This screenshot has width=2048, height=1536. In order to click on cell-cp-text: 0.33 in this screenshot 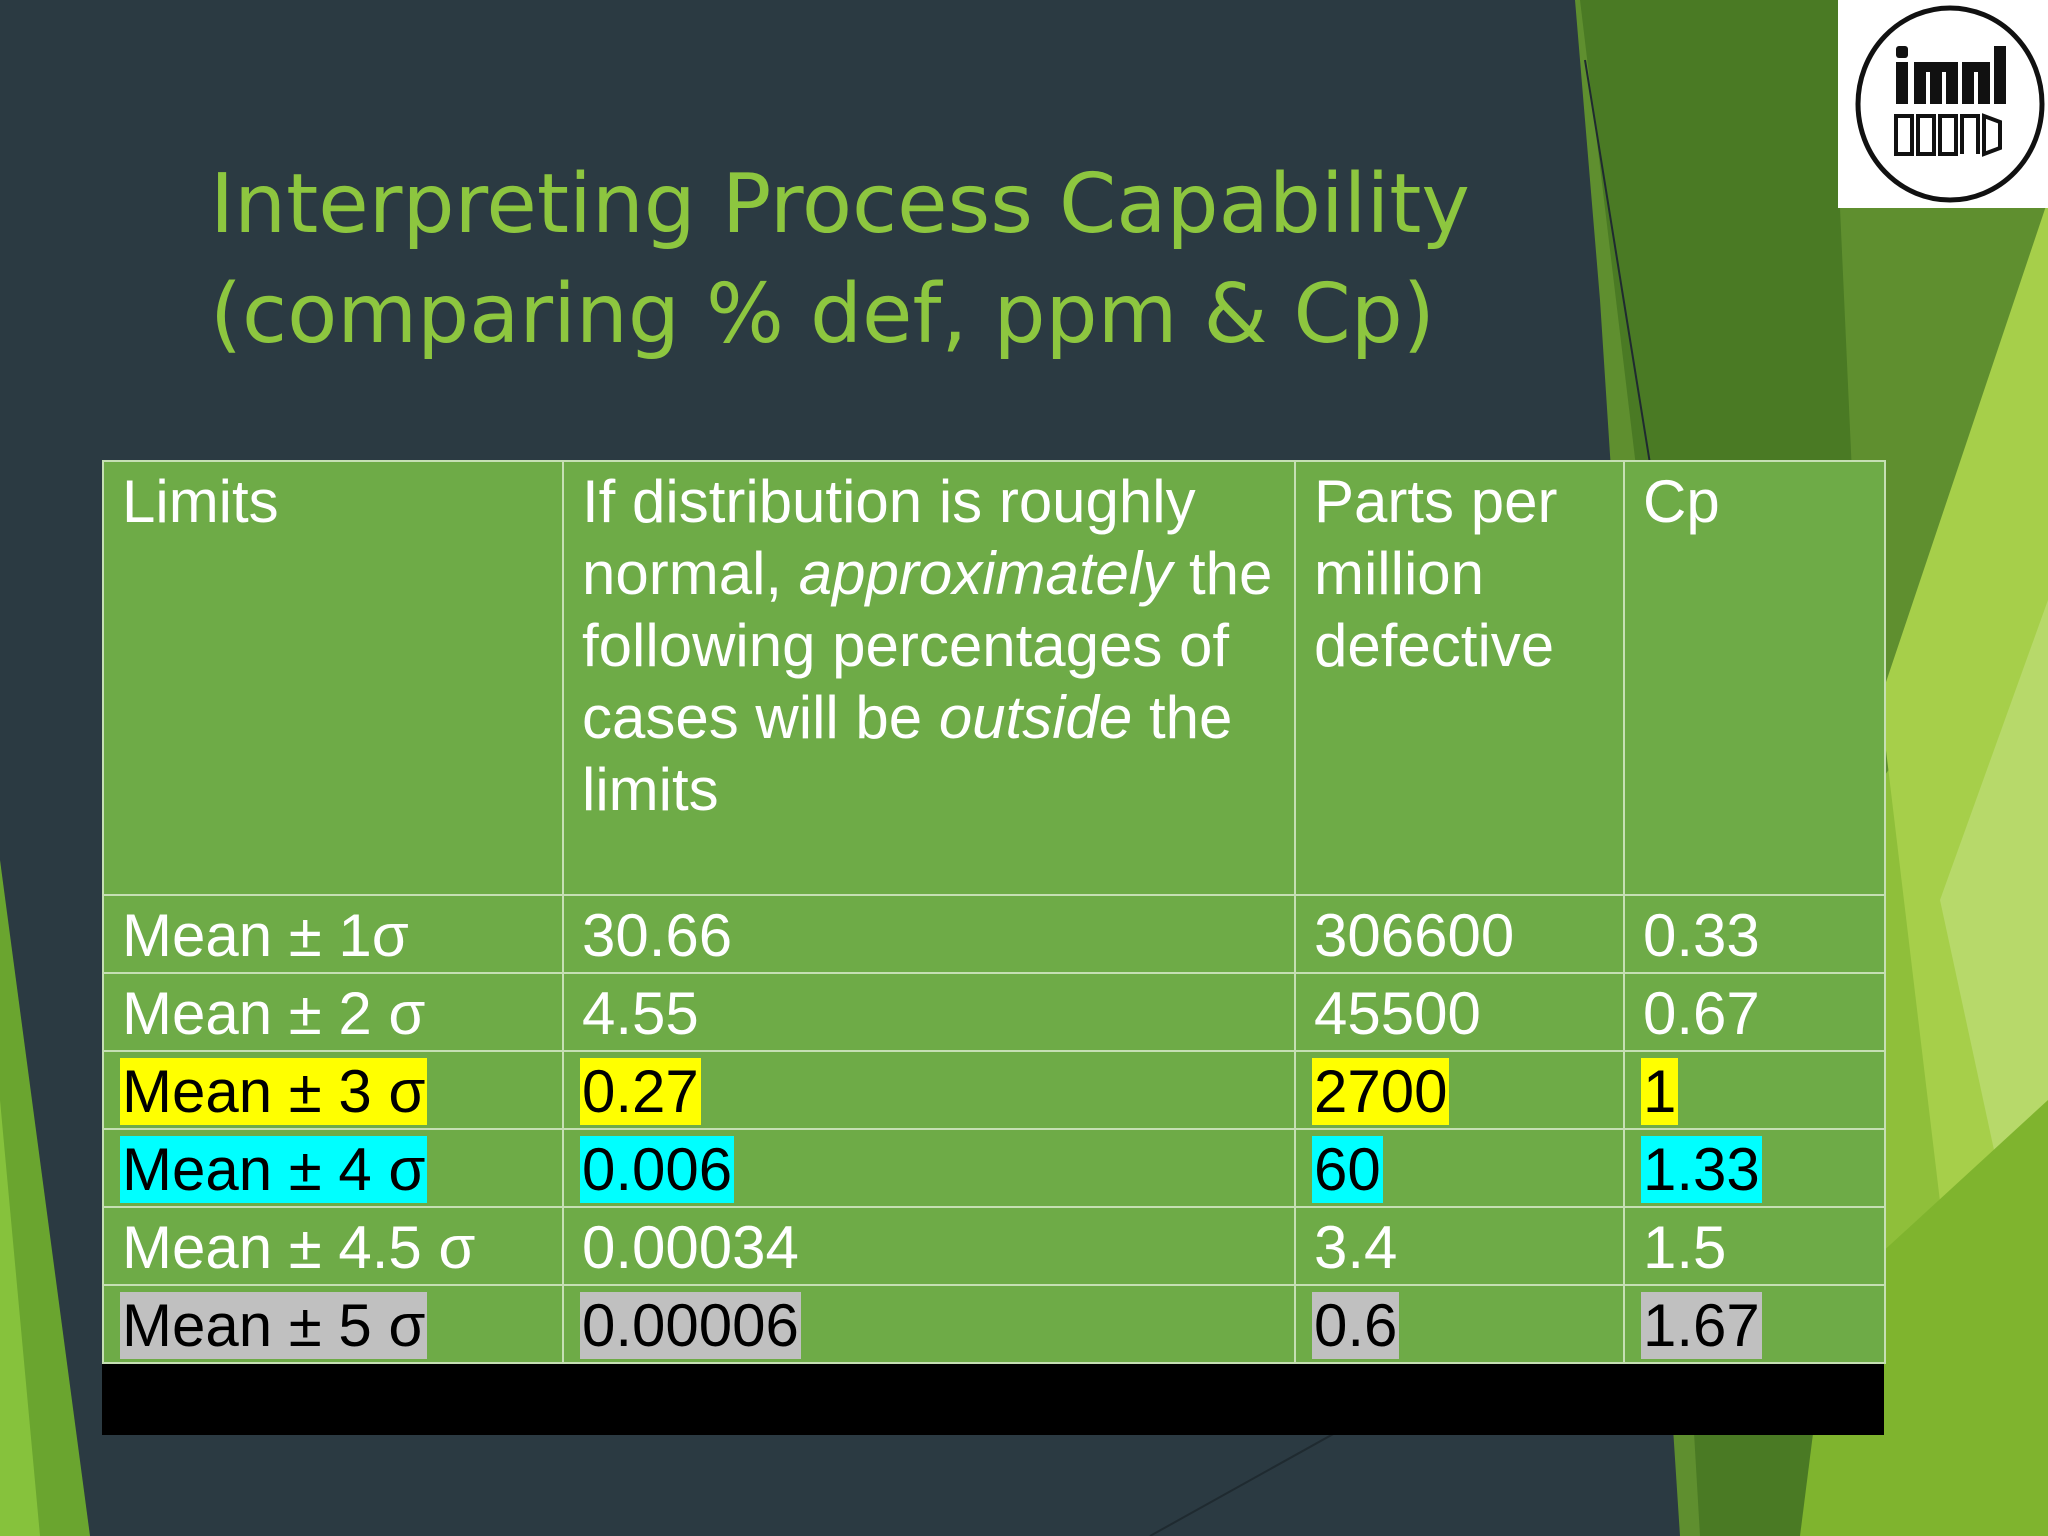, I will do `click(1701, 935)`.